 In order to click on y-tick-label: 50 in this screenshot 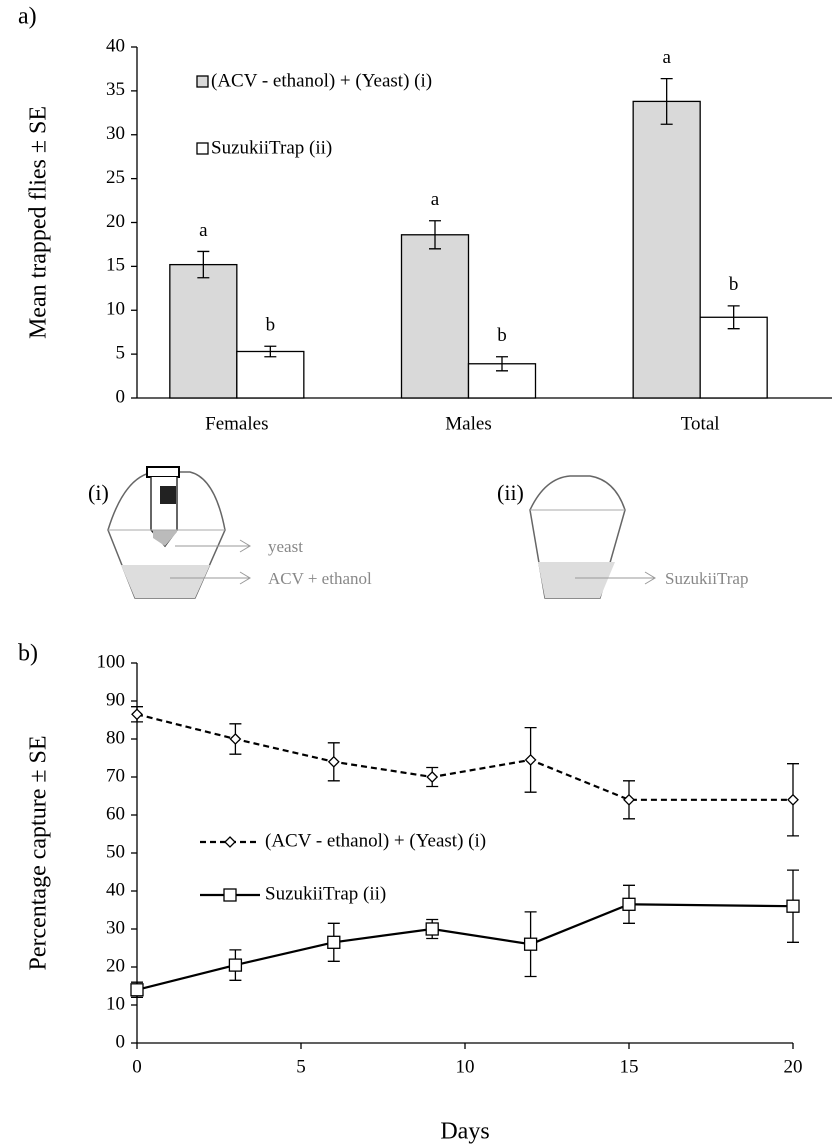, I will do `click(115, 851)`.